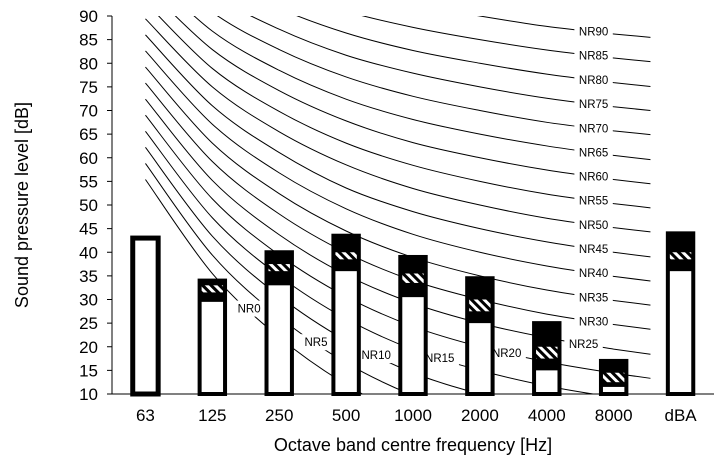 This screenshot has height=459, width=724. What do you see at coordinates (413, 445) in the screenshot?
I see `x-axis-title: Octave band centre frequency [Hz]` at bounding box center [413, 445].